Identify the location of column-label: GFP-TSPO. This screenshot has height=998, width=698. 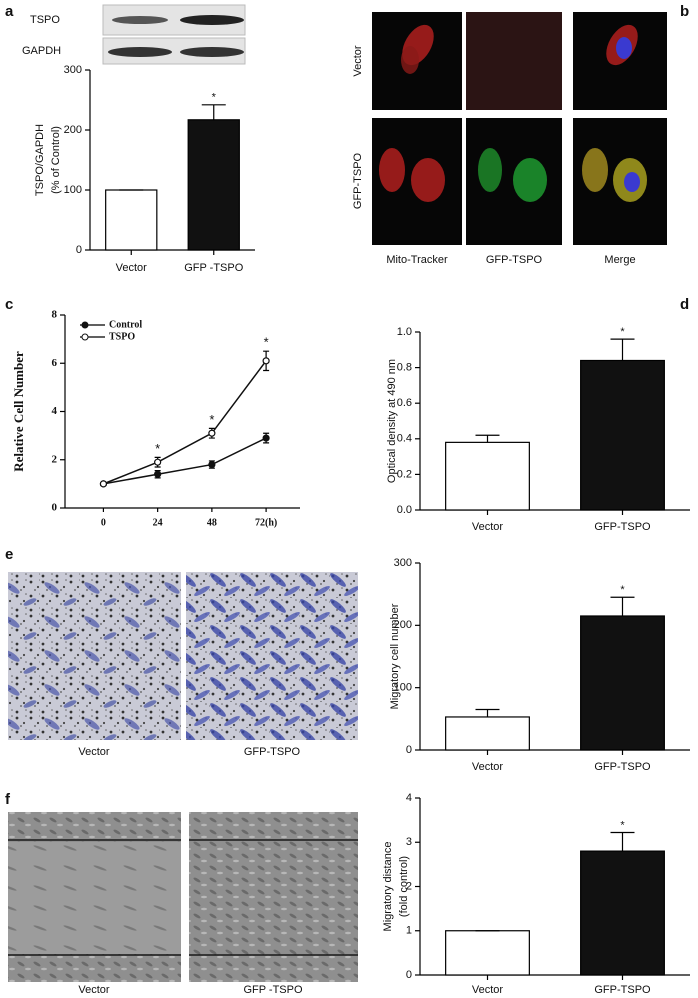
(514, 260).